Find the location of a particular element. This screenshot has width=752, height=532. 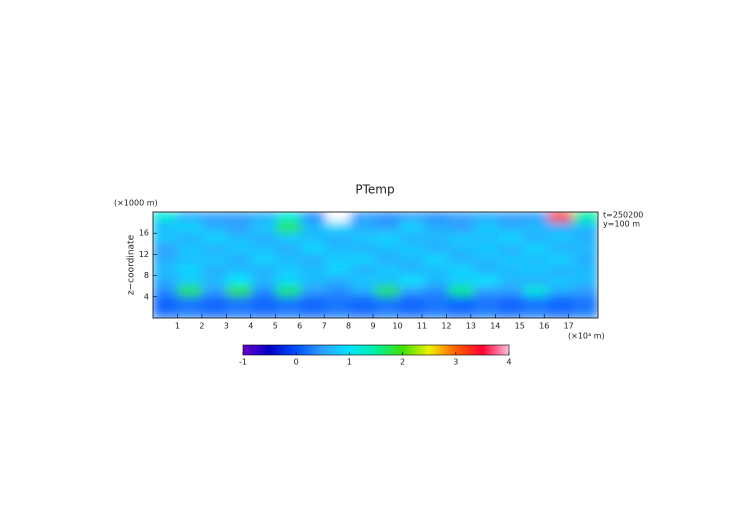

y-unit-label: (×1000 m) is located at coordinates (136, 203).